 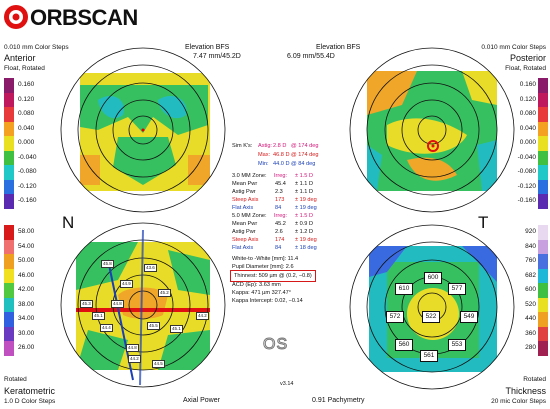 I want to click on simk-astig-value: 2.8 D, so click(x=280, y=146).